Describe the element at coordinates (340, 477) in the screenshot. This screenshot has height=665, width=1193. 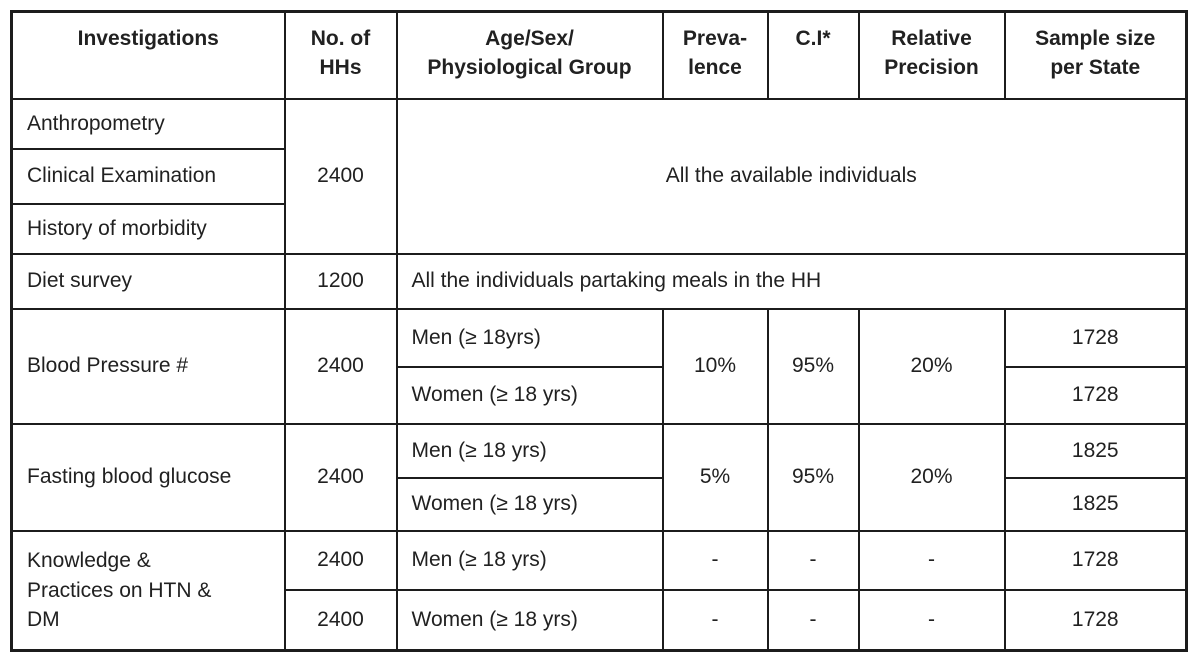
I see `cell-hhs-fasting-glucose: 2400` at that location.